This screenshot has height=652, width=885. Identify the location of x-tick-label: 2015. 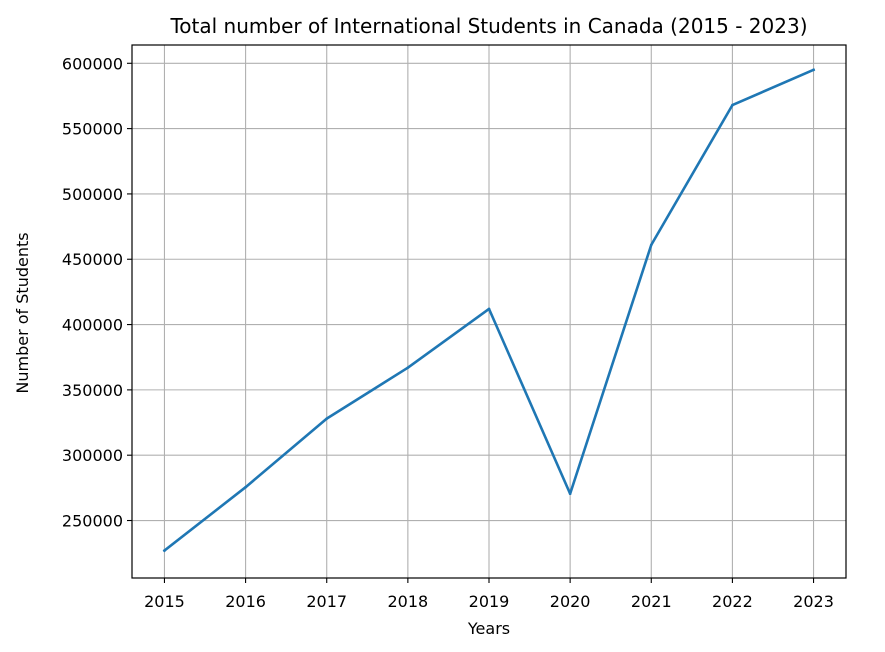
(164, 601).